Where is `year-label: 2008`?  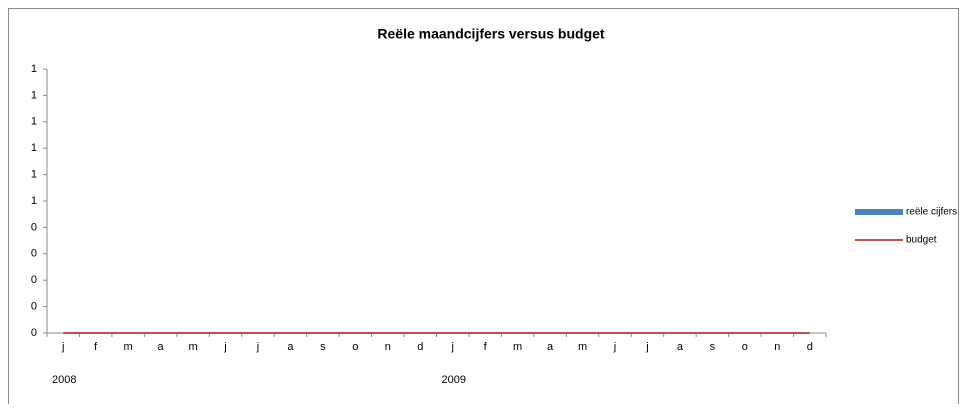 year-label: 2008 is located at coordinates (64, 380).